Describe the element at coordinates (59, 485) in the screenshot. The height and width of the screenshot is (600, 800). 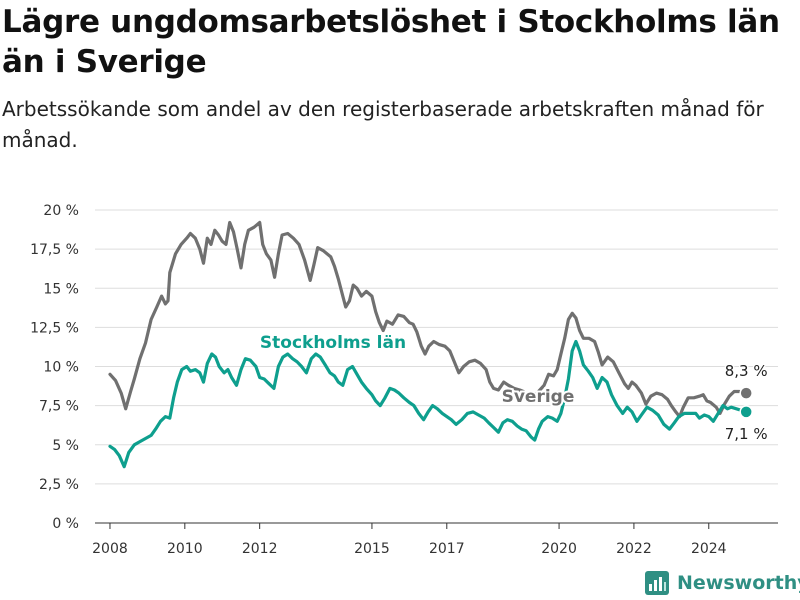
I see `y-tick-label: 2,5 %` at that location.